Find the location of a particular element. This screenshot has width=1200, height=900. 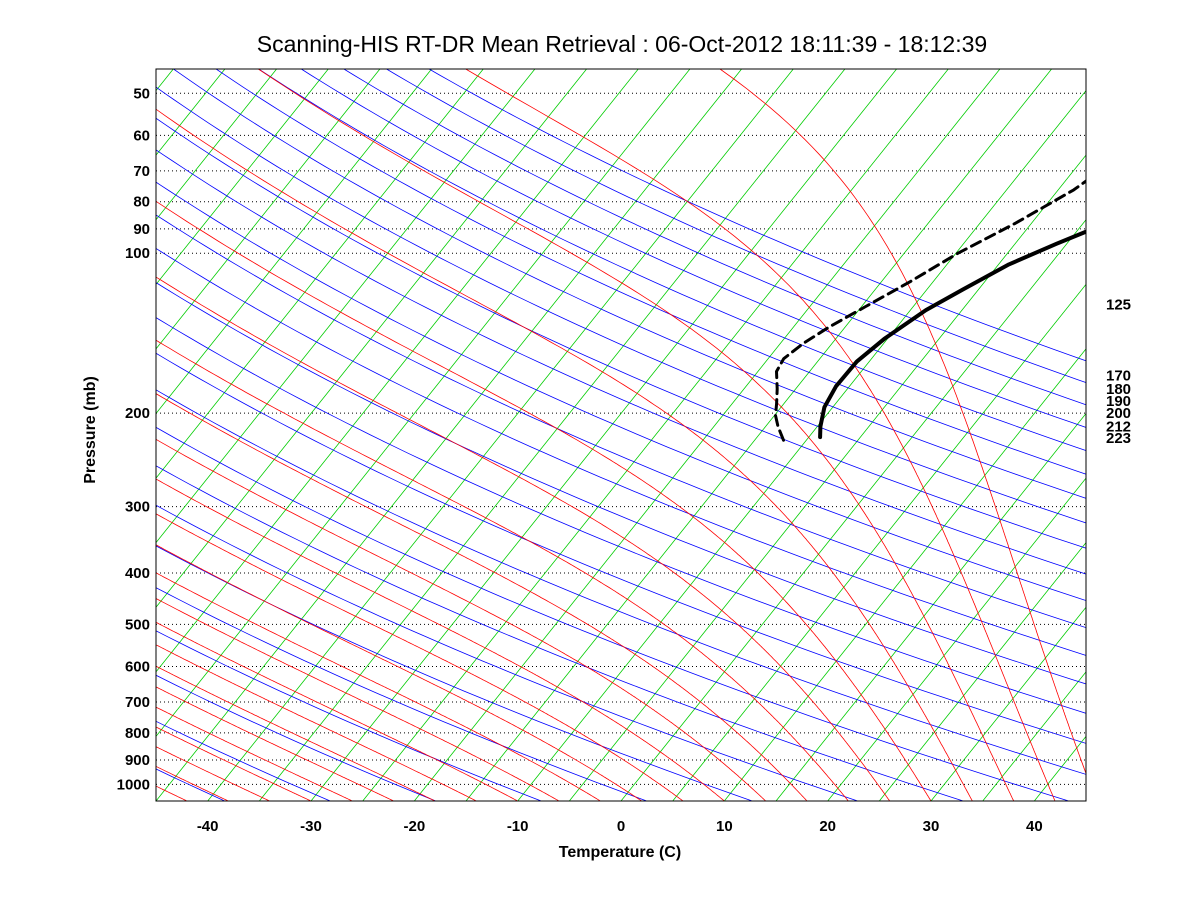

x-tick-label: -10 is located at coordinates (518, 826).